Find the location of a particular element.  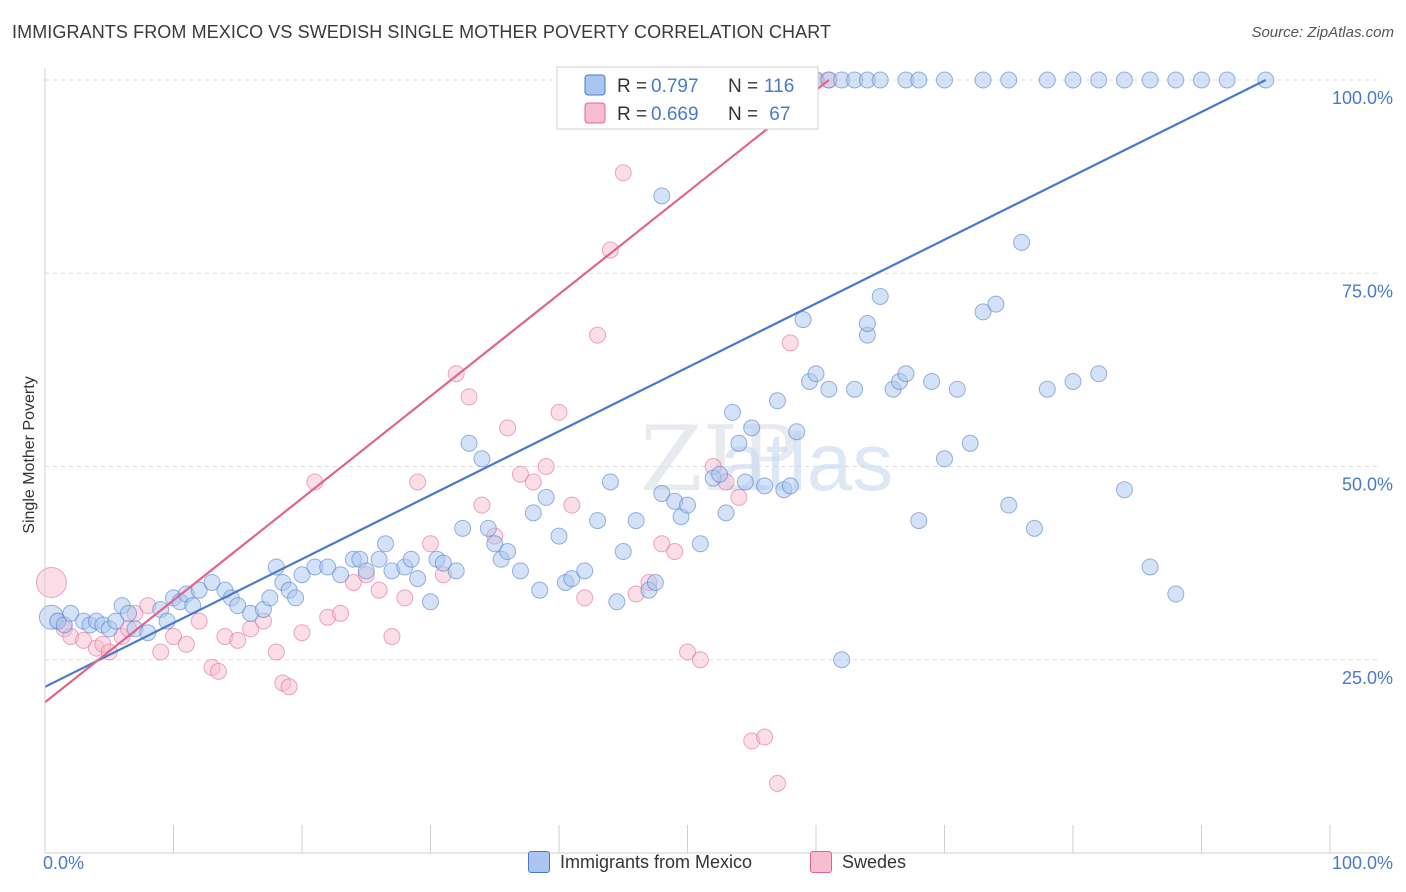

stats-swatch-blue is located at coordinates (595, 85).